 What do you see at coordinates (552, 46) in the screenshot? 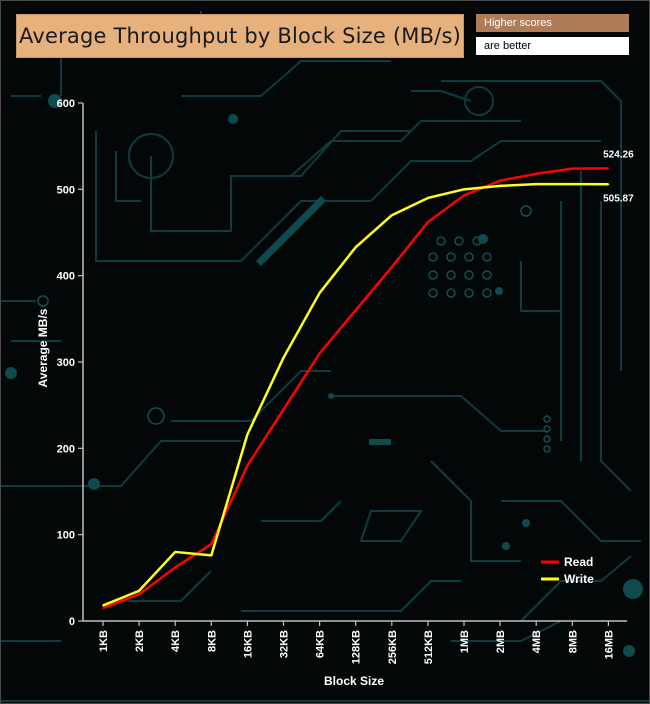
I see `are-better-note: are better` at bounding box center [552, 46].